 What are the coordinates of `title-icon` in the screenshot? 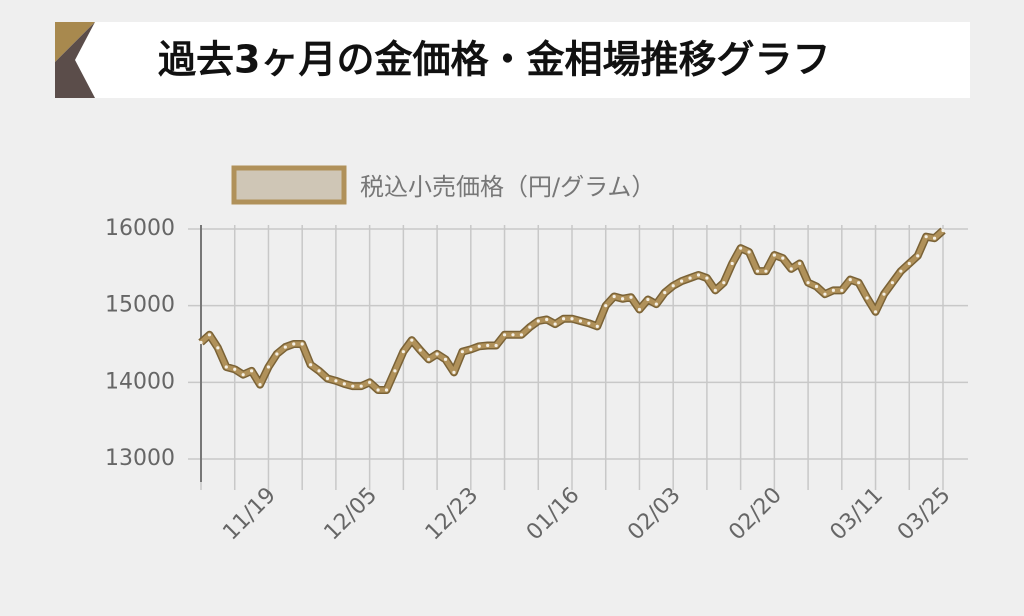 It's located at (75, 60).